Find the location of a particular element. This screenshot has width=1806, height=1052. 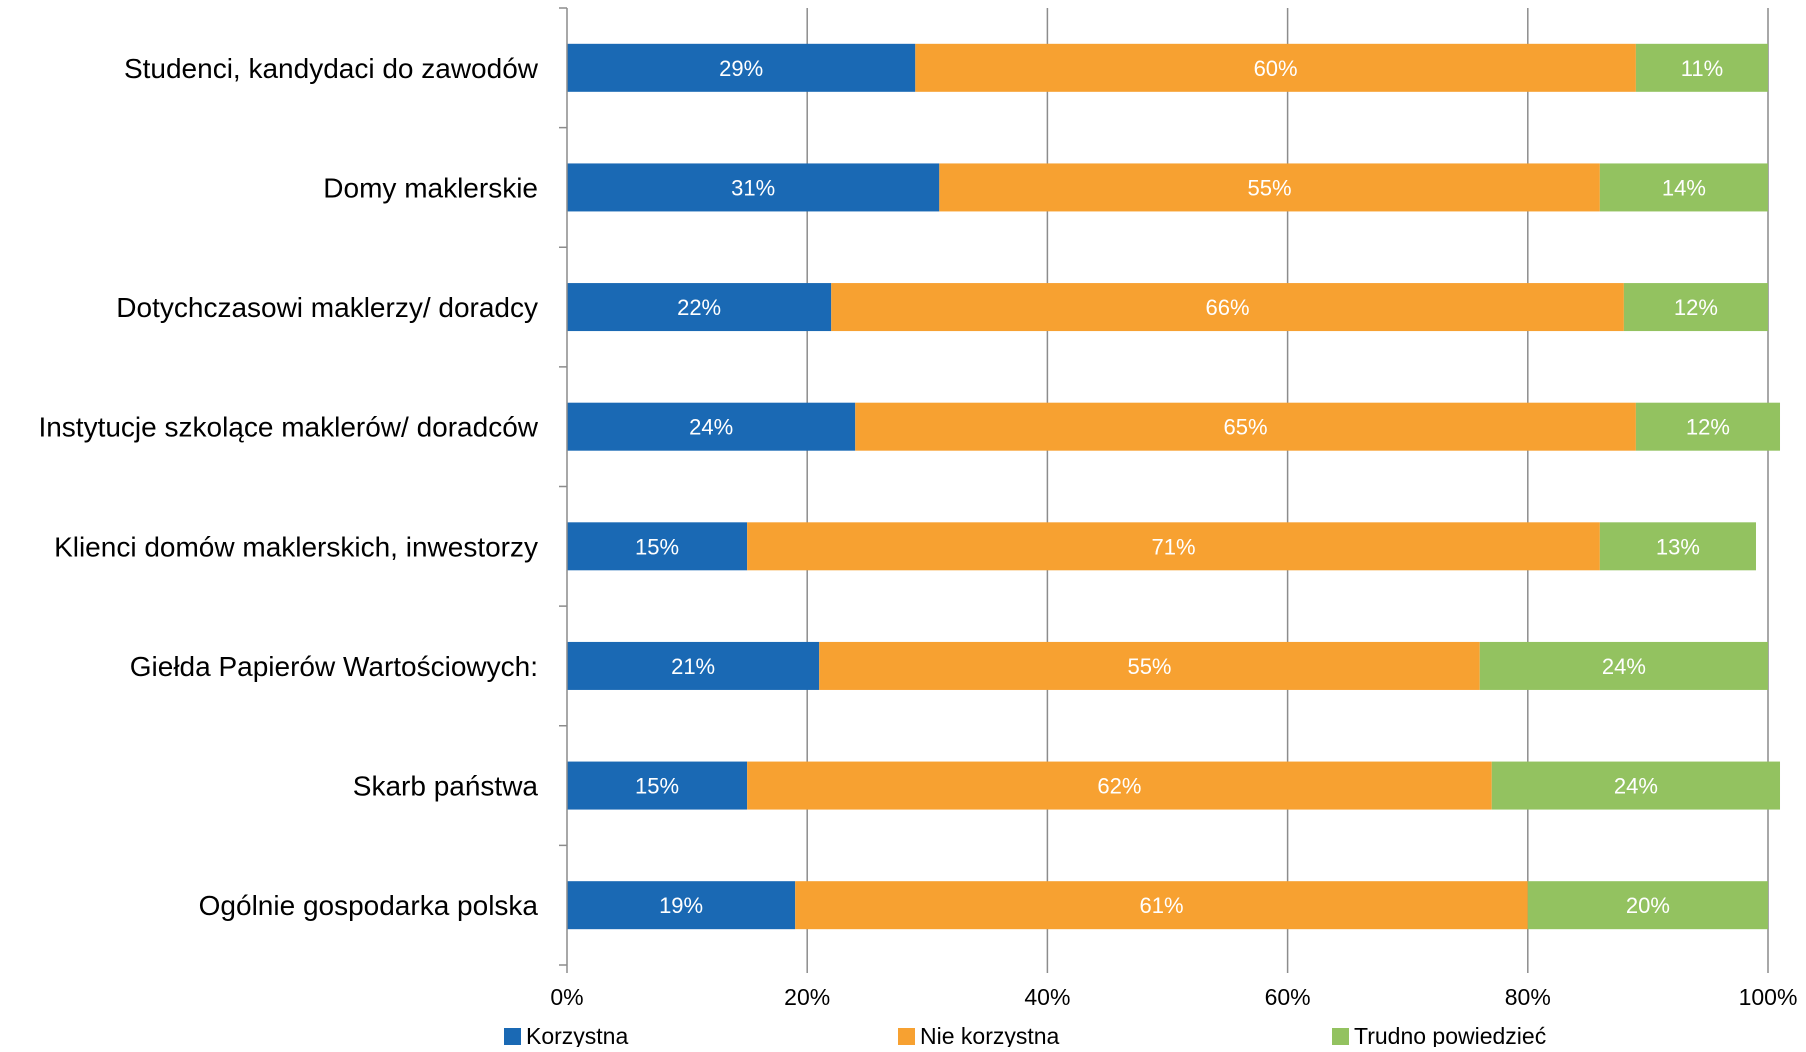

data-label: 31% is located at coordinates (753, 187).